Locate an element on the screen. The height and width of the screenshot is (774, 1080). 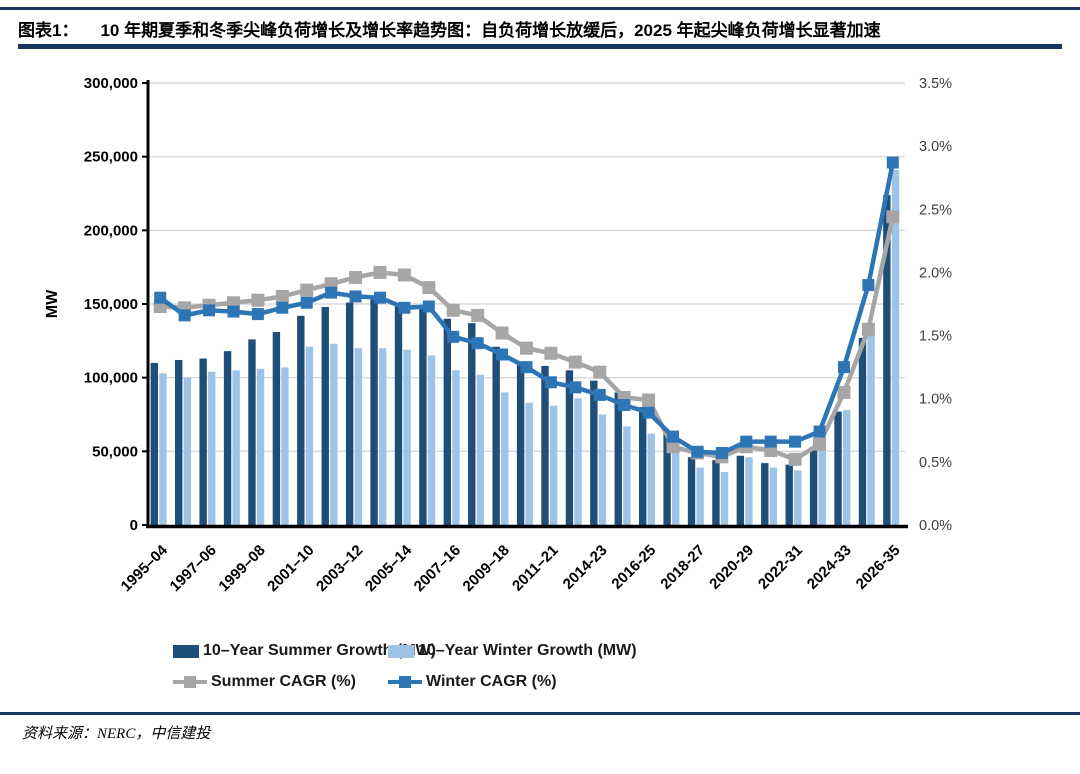
legend-label-summer-growth: 10–Year Summer Growth (MW) is located at coordinates (319, 650).